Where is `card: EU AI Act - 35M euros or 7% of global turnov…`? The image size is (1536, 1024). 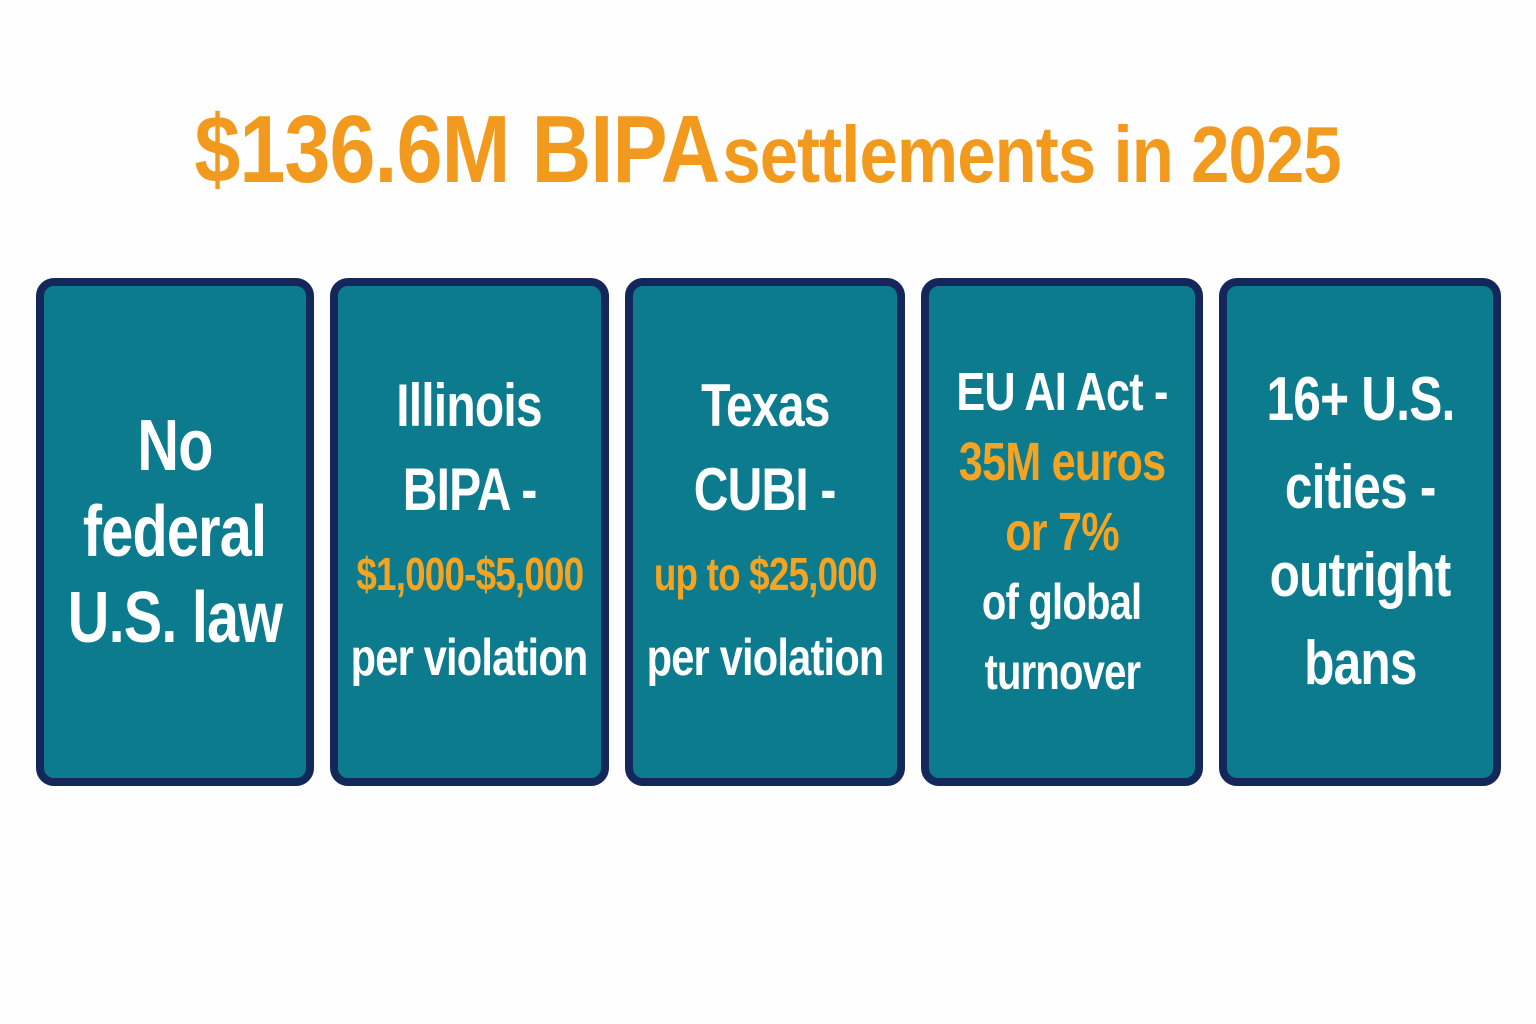 card: EU AI Act - 35M euros or 7% of global turnov… is located at coordinates (1062, 532).